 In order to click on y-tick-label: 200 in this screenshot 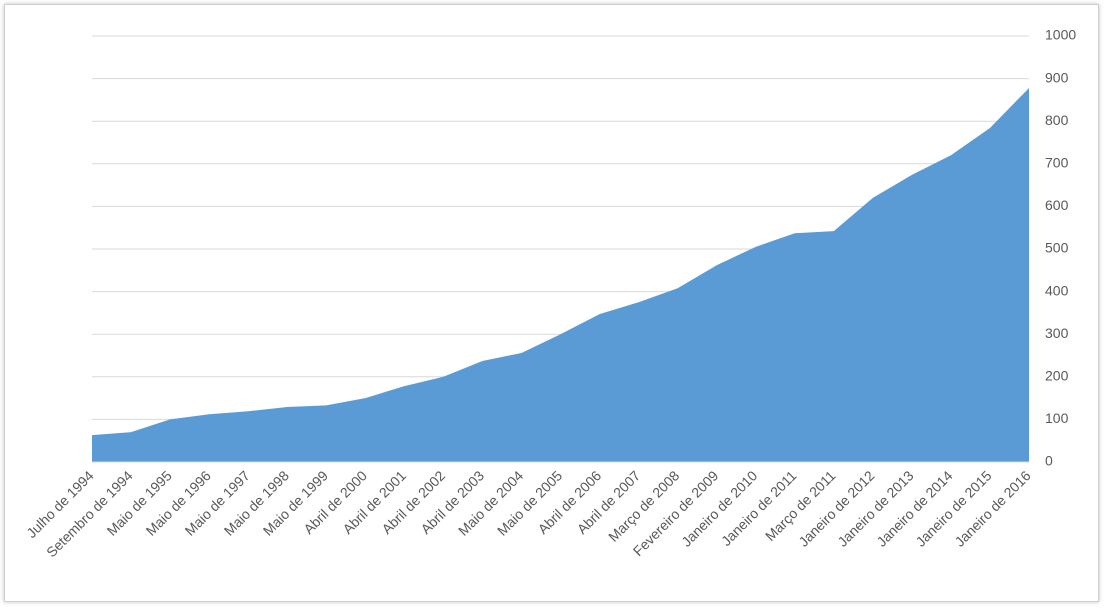, I will do `click(1057, 376)`.